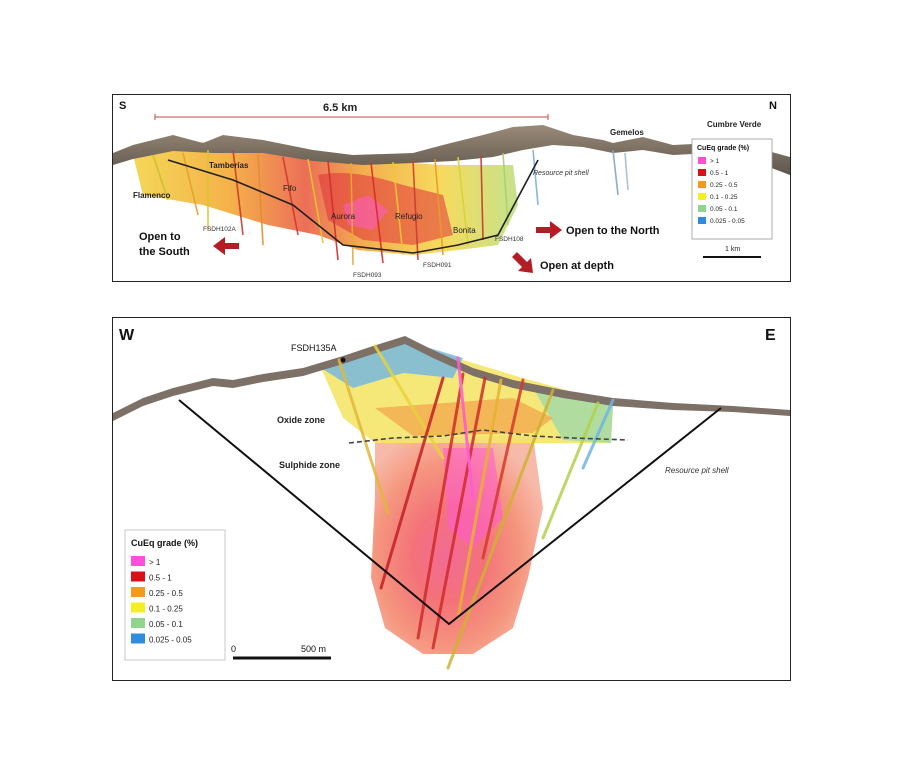  Describe the element at coordinates (343, 216) in the screenshot. I see `label-aurora: Aurora` at that location.